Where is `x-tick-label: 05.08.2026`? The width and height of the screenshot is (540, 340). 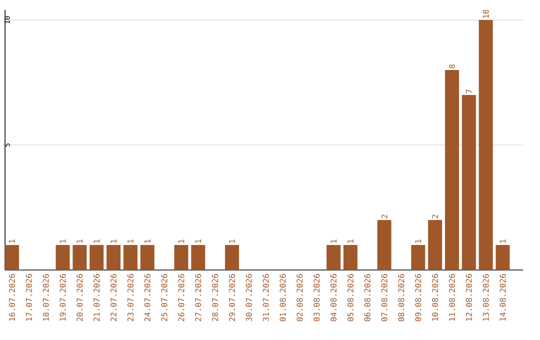
x-tick-label: 05.08.2026 is located at coordinates (350, 298).